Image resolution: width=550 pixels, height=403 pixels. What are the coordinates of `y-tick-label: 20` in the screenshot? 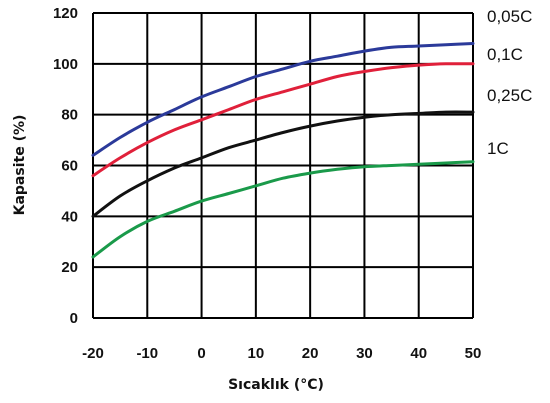 It's located at (69, 267).